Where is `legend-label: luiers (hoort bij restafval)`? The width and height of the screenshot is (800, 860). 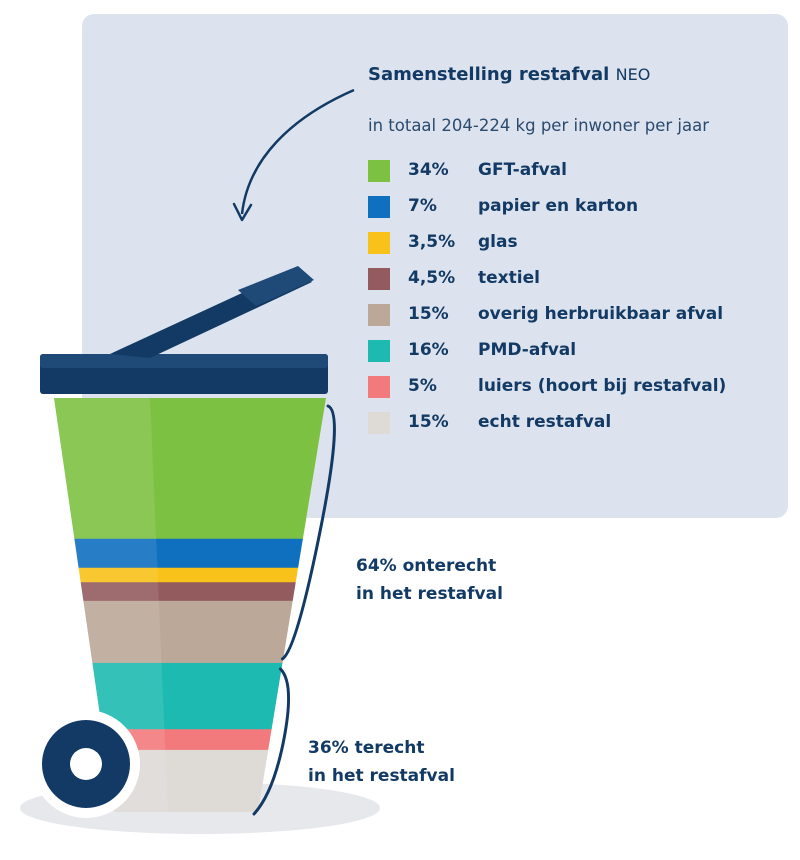
legend-label: luiers (hoort bij restafval) is located at coordinates (602, 386).